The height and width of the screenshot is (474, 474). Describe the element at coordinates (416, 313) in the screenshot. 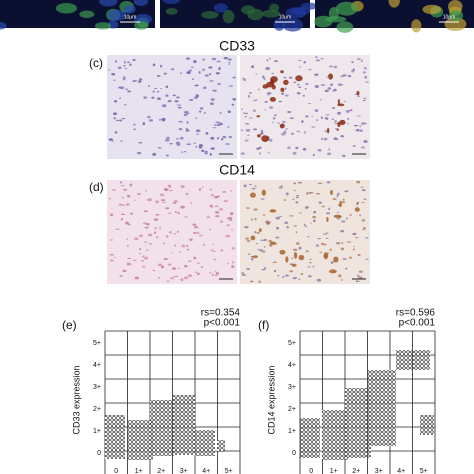

I see `stat-label: rs=0.596` at that location.